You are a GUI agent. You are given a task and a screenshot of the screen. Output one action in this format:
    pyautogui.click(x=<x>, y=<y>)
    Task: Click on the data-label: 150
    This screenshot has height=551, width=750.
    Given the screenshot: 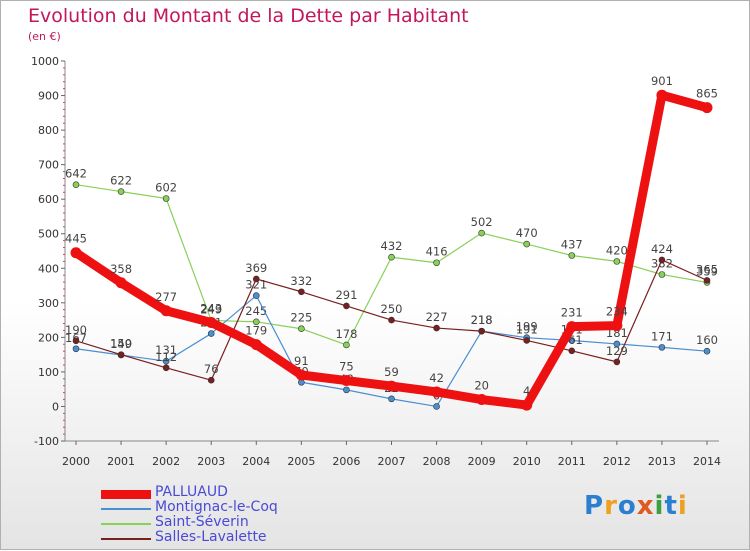 What is the action you would take?
    pyautogui.click(x=121, y=344)
    